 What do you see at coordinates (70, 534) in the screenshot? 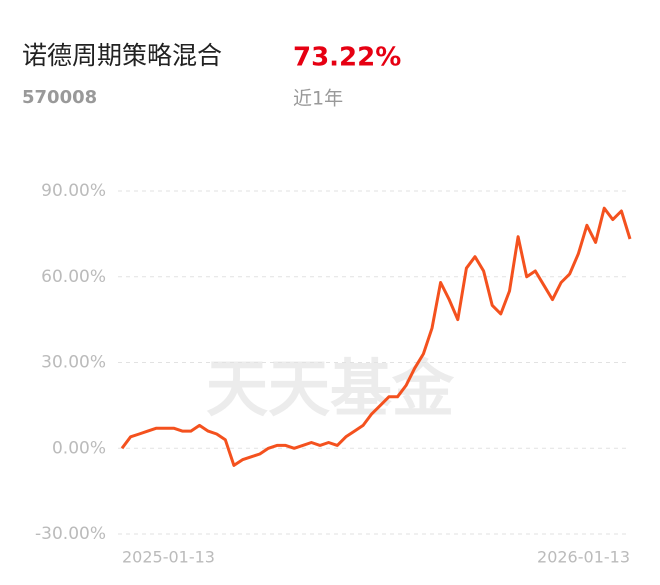
I see `y-tick-label: -30.00%` at bounding box center [70, 534].